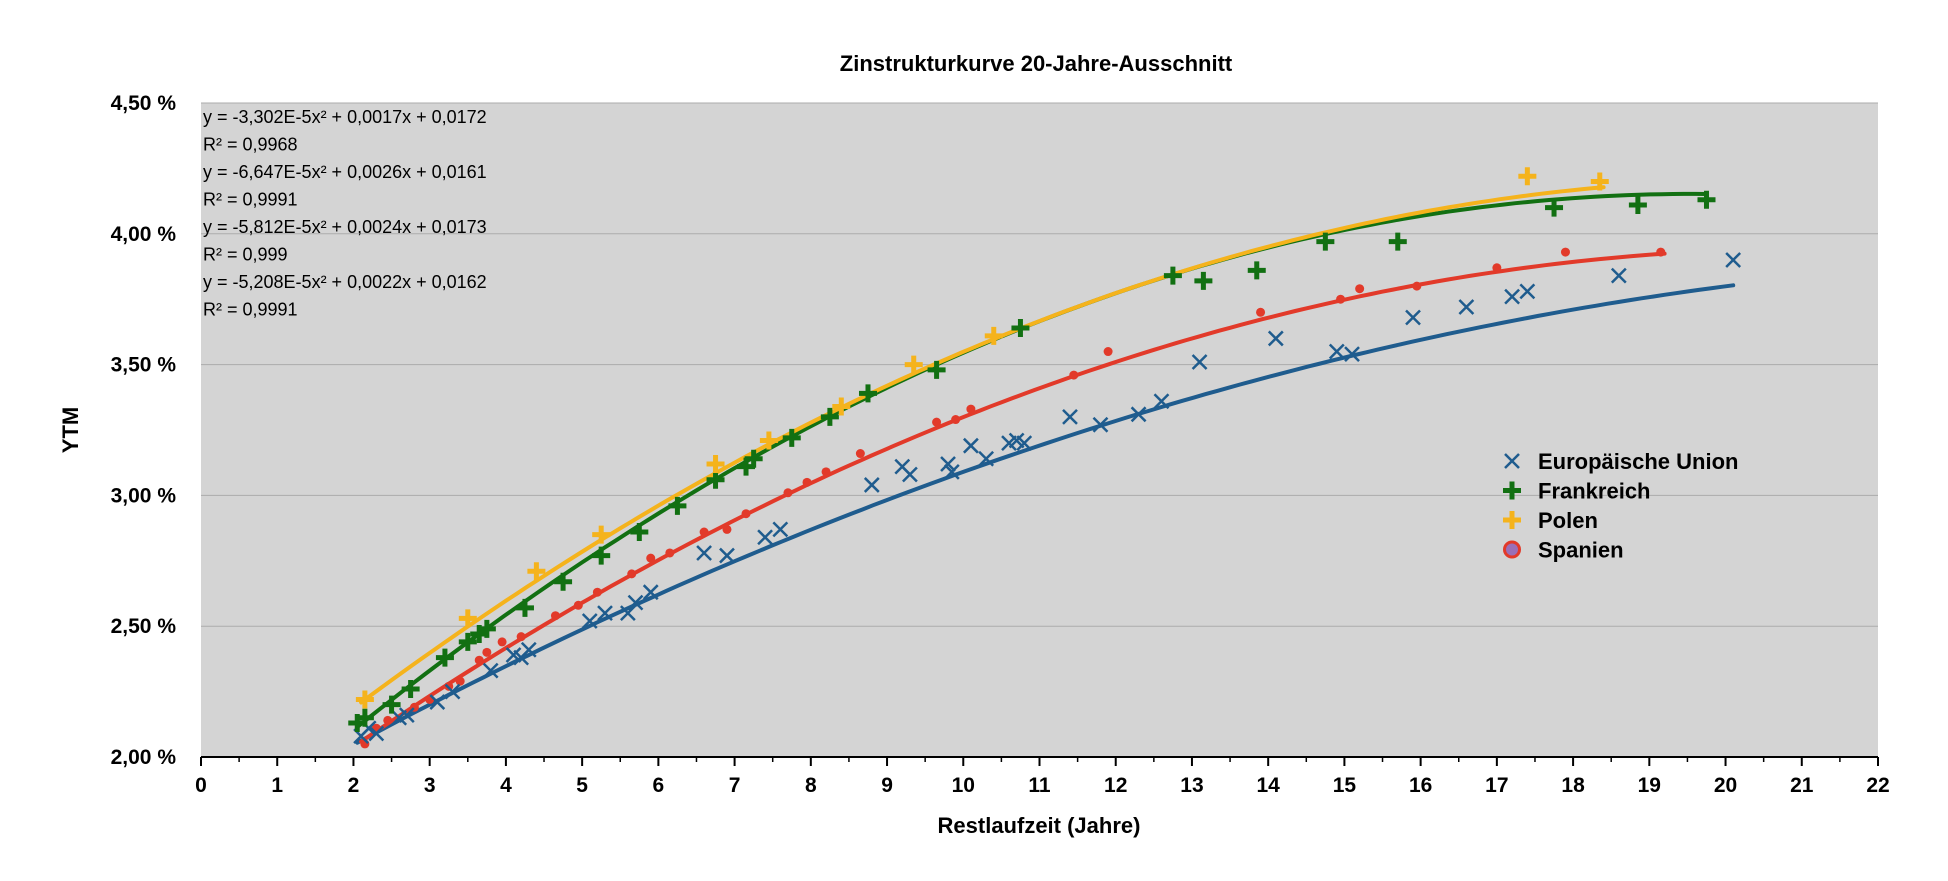  Describe the element at coordinates (144, 365) in the screenshot. I see `y-tick-label: 3,50 %` at that location.